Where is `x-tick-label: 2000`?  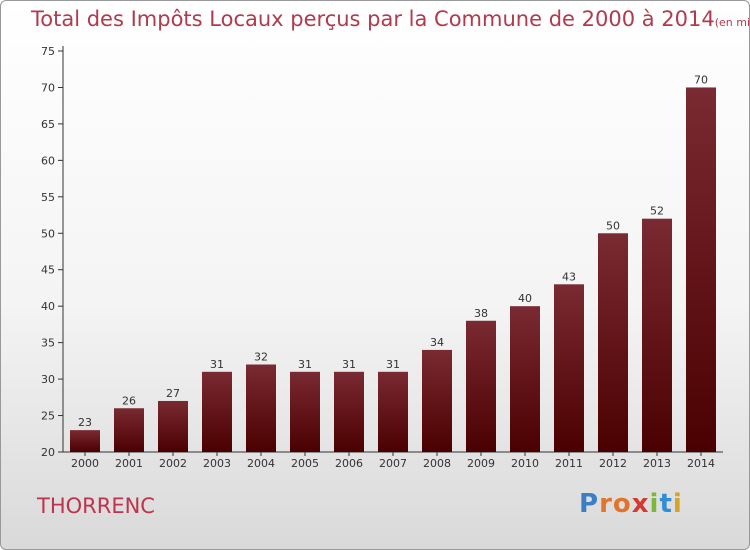 x-tick-label: 2000 is located at coordinates (85, 463).